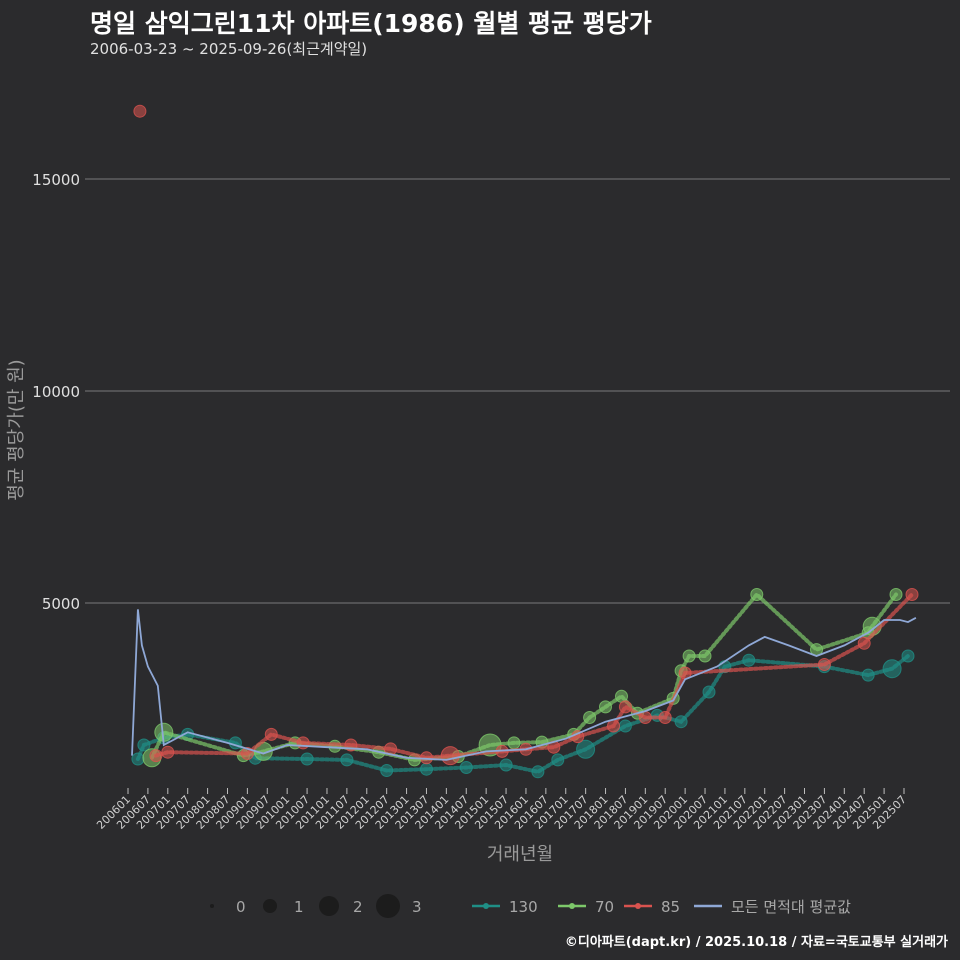  Describe the element at coordinates (417, 907) in the screenshot. I see `legend-size-label: 3` at that location.